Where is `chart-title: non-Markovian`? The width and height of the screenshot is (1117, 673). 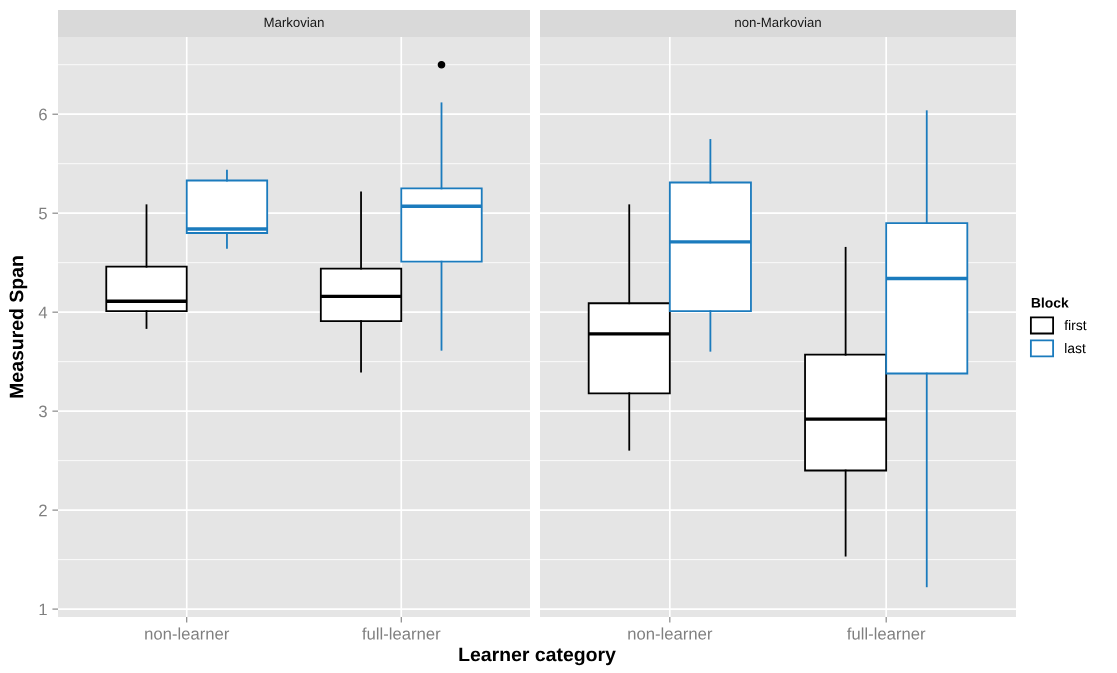 chart-title: non-Markovian is located at coordinates (778, 22).